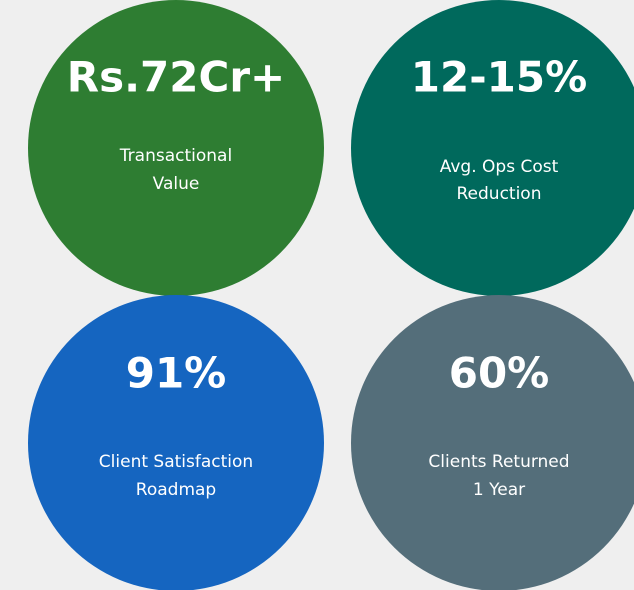 This screenshot has width=634, height=590. What do you see at coordinates (499, 490) in the screenshot?
I see `metric-label: 1 Year` at bounding box center [499, 490].